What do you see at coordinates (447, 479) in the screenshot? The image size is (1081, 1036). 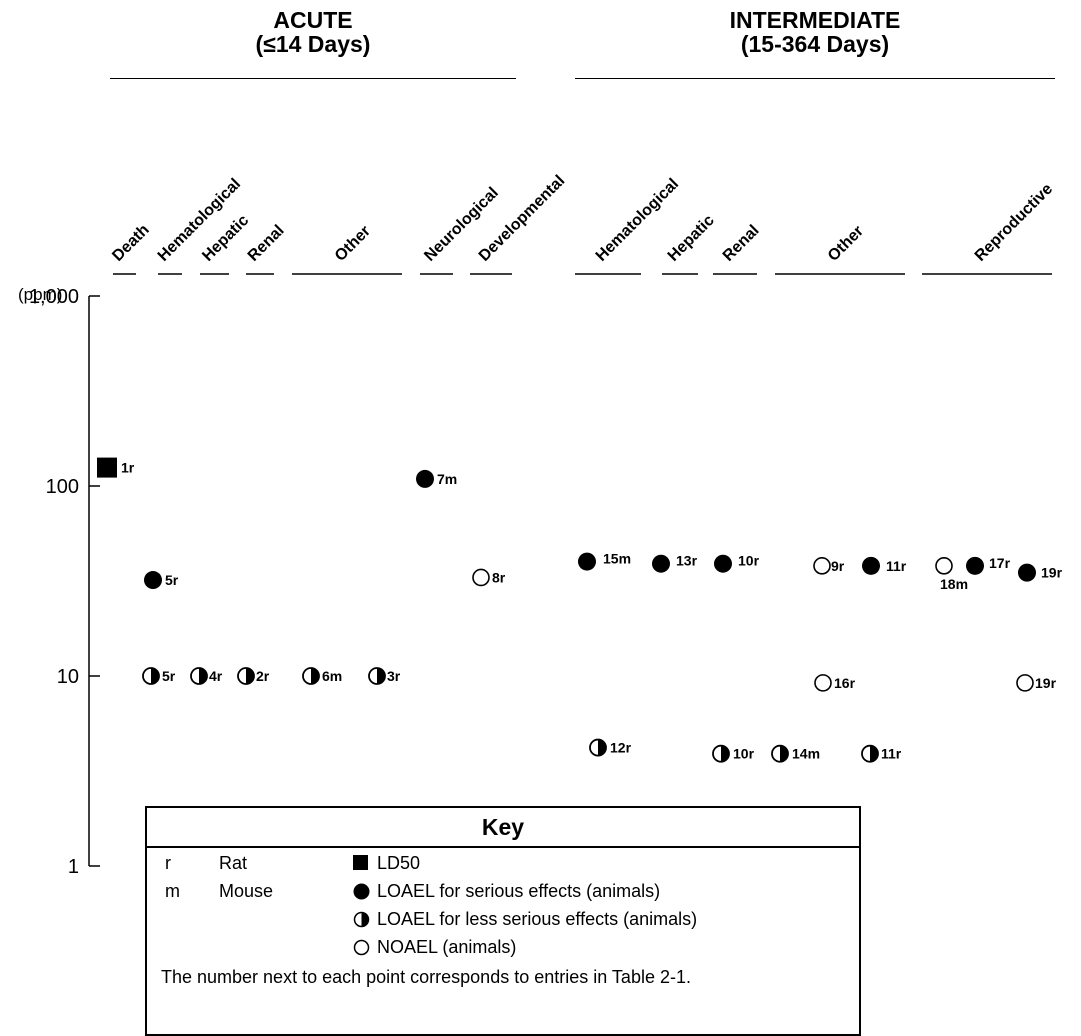 I see `point-label: 7m` at bounding box center [447, 479].